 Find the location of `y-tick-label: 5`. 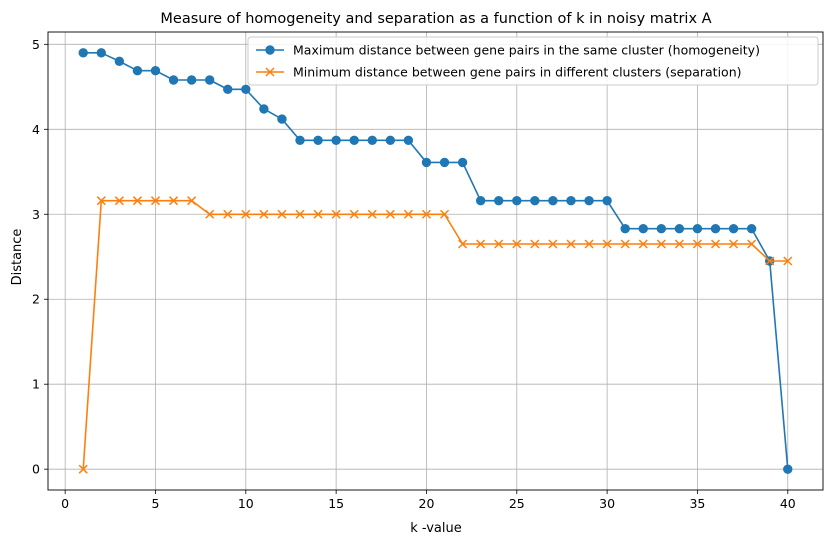

y-tick-label: 5 is located at coordinates (36, 44).